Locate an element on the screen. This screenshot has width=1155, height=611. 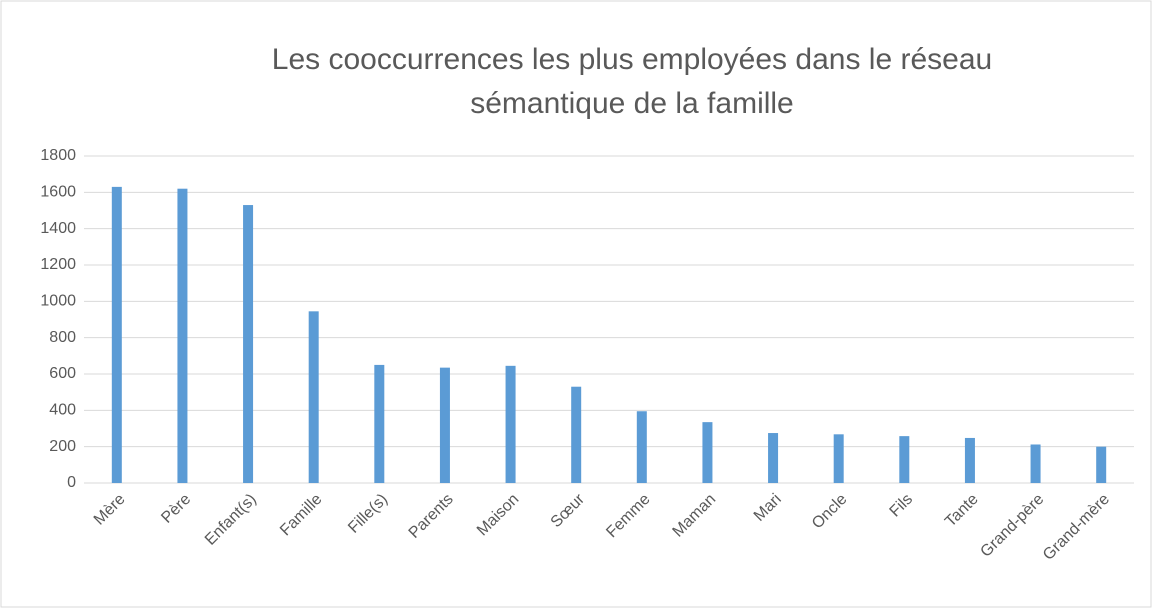
x-tick-label: Mari is located at coordinates (768, 508).